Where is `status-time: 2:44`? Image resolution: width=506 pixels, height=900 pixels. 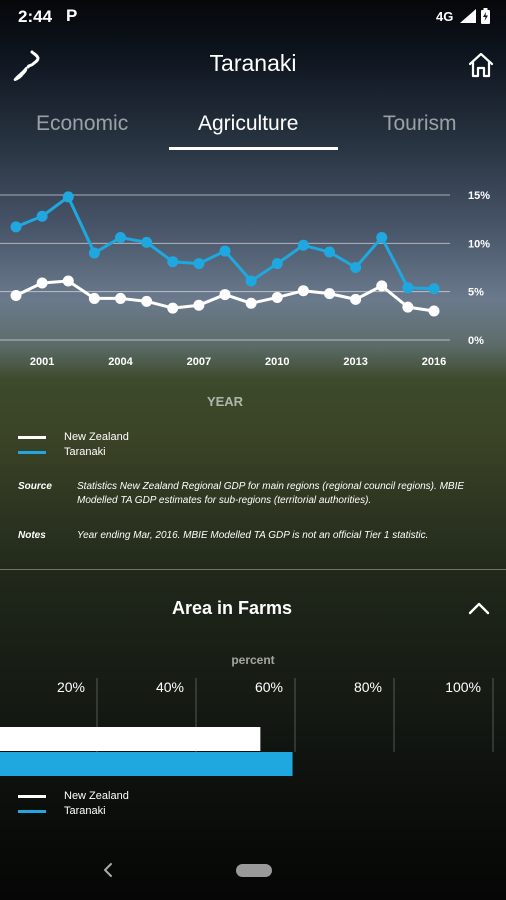
status-time: 2:44 is located at coordinates (35, 16).